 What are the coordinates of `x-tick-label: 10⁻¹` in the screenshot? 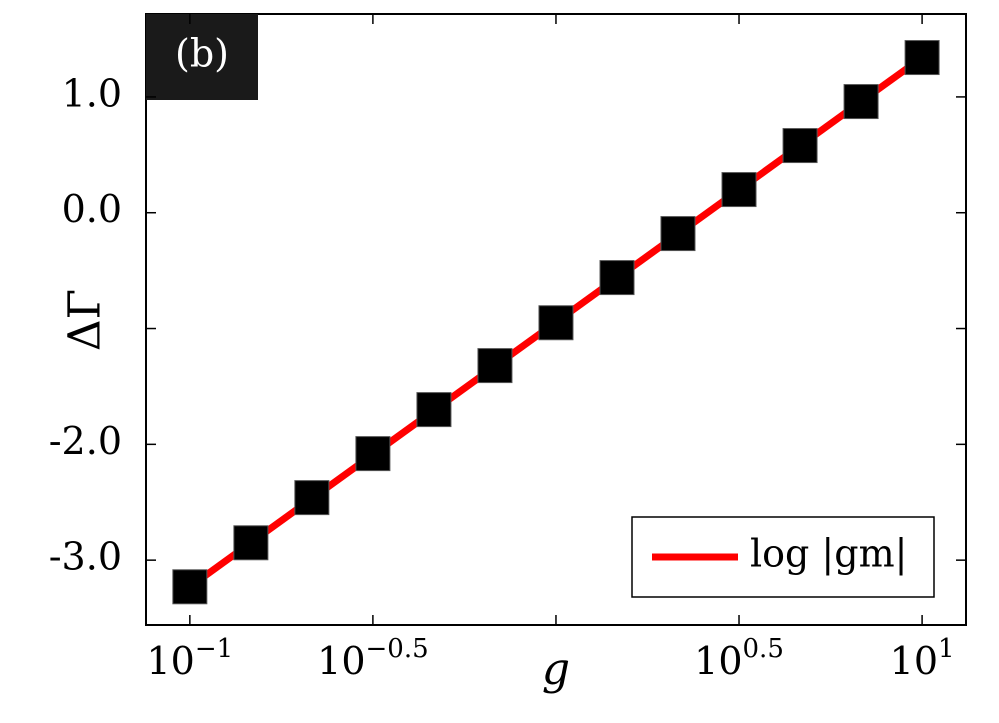 It's located at (190, 658).